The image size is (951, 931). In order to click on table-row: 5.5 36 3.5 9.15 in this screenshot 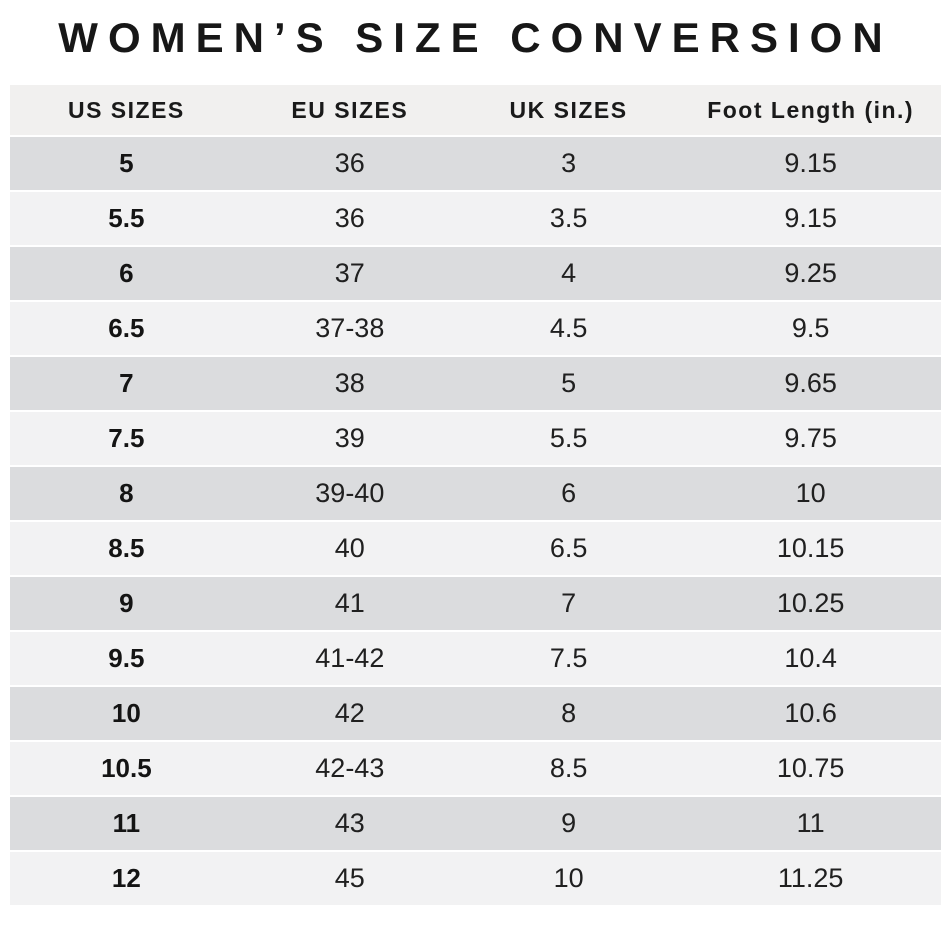, I will do `click(475, 218)`.